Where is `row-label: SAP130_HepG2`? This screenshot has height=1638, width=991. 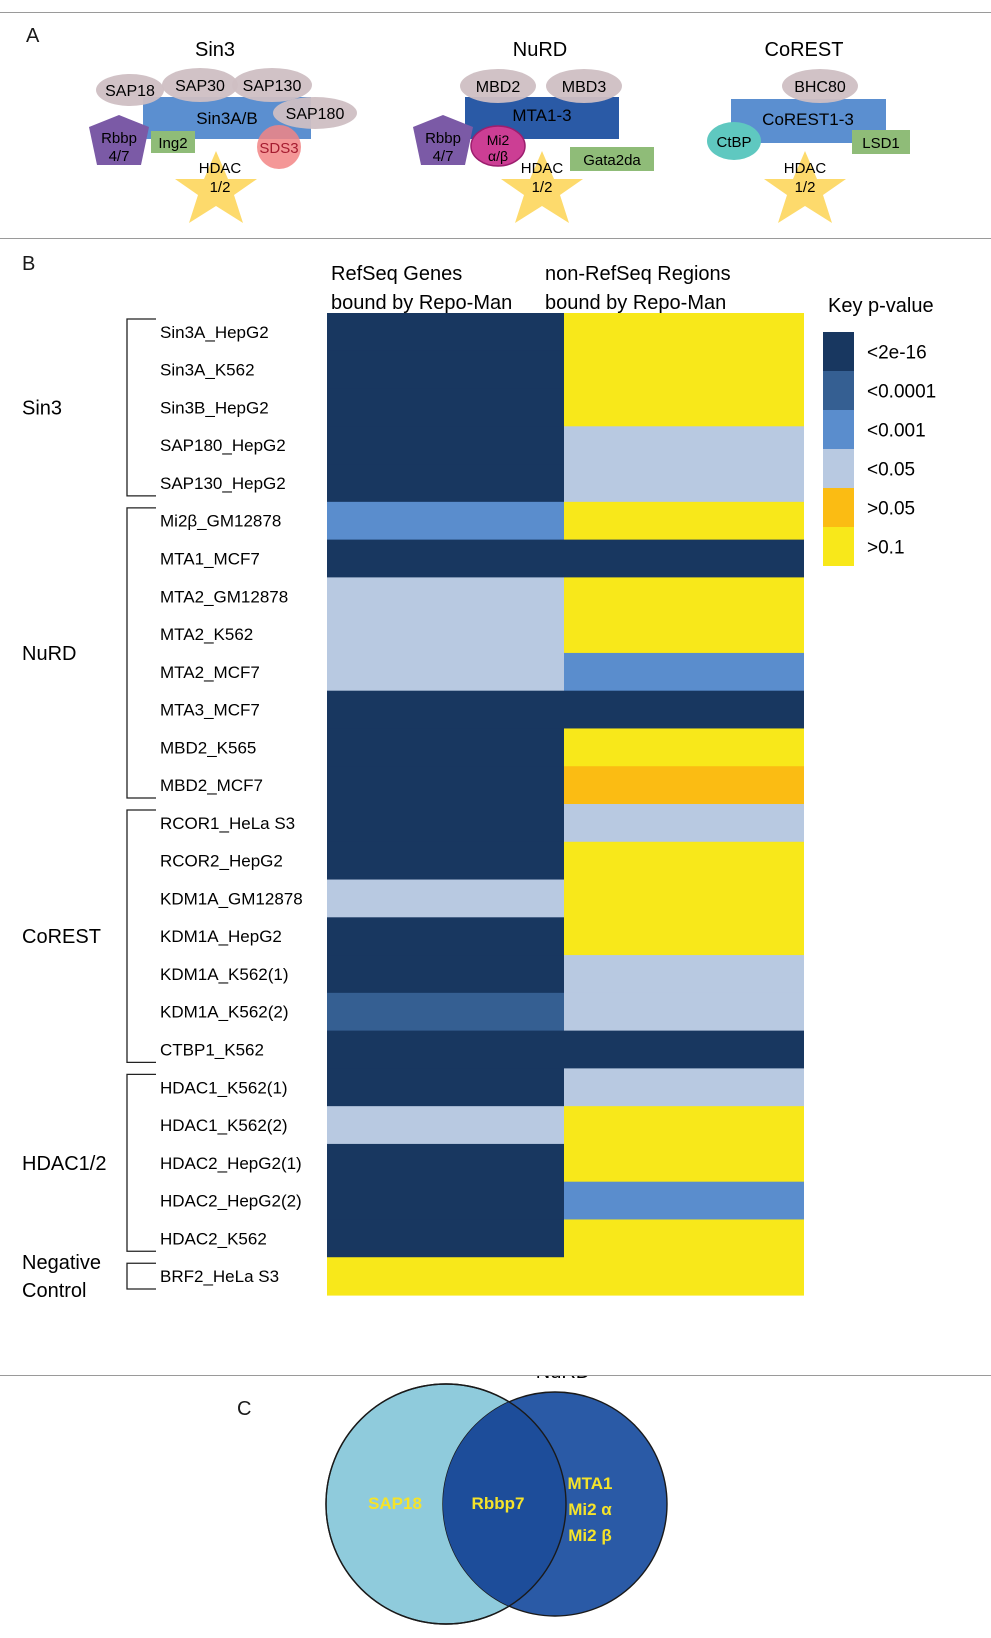 row-label: SAP130_HepG2 is located at coordinates (223, 483).